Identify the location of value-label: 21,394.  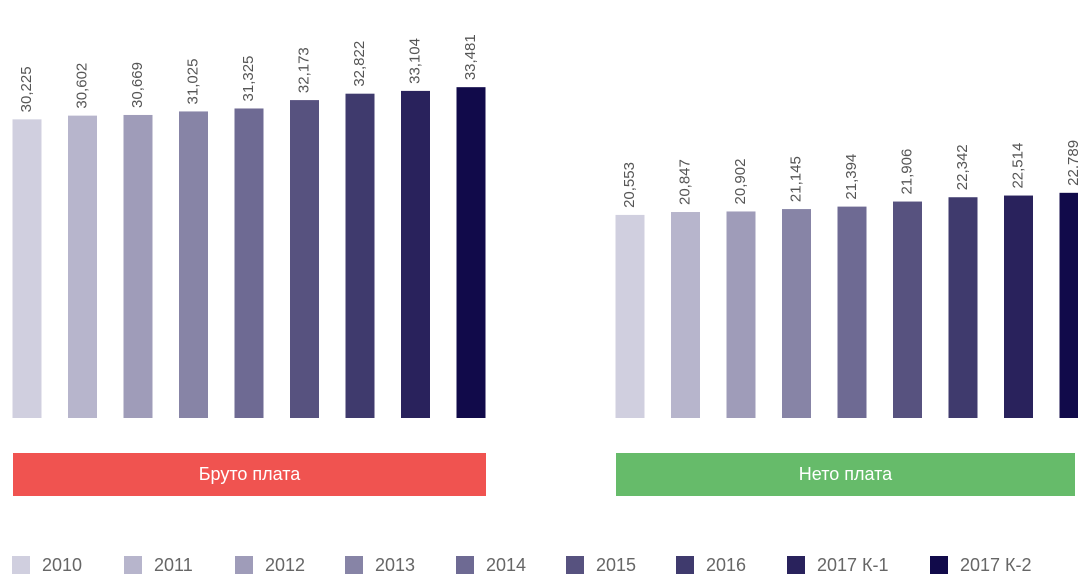
(851, 177).